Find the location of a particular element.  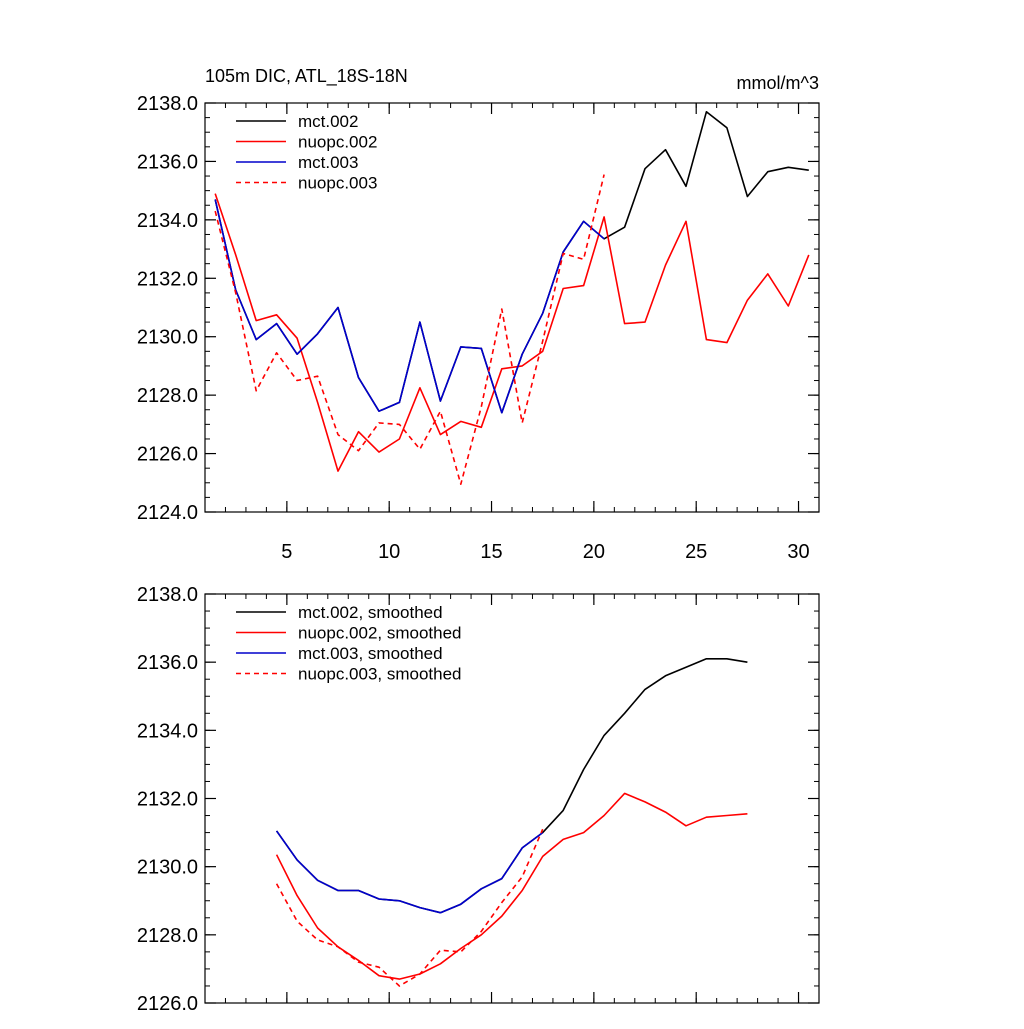

x-tick-label: 5 is located at coordinates (286, 552).